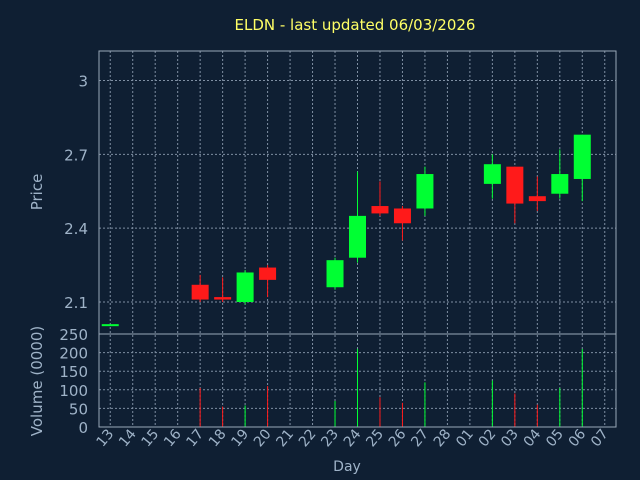  What do you see at coordinates (106, 438) in the screenshot?
I see `day-tick-label: 13` at bounding box center [106, 438].